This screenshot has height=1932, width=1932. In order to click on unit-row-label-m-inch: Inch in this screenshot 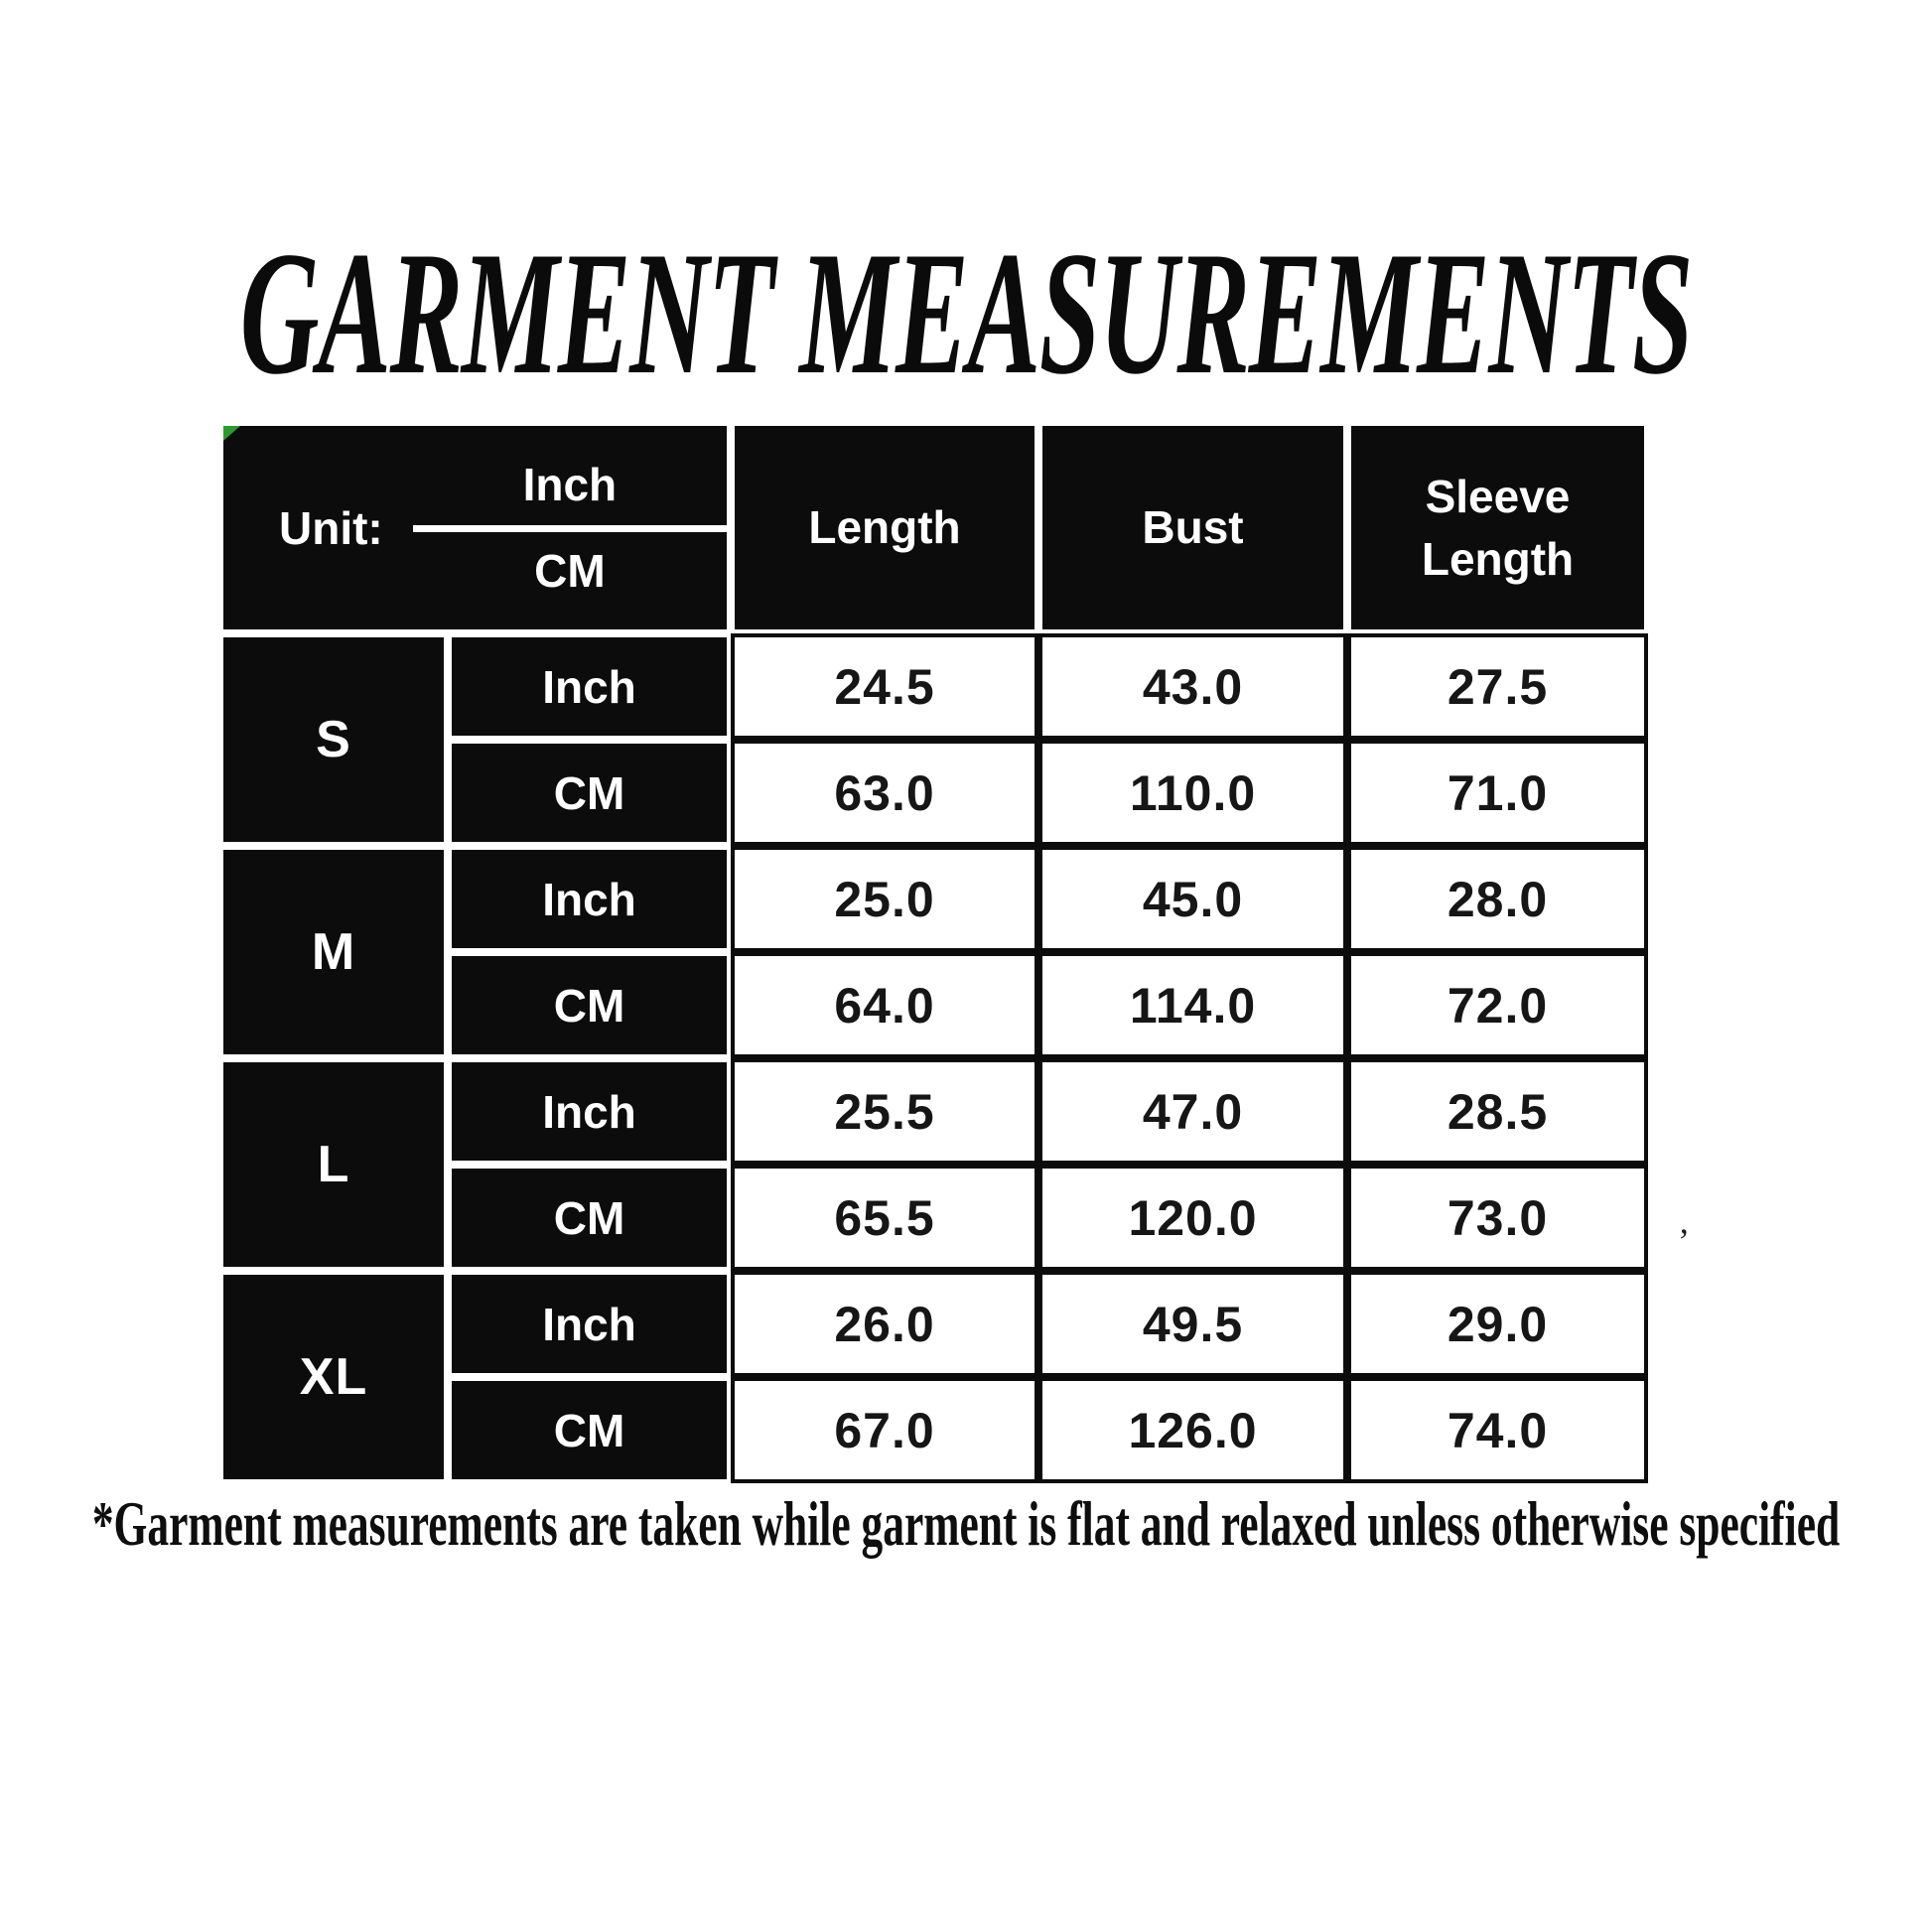, I will do `click(589, 899)`.